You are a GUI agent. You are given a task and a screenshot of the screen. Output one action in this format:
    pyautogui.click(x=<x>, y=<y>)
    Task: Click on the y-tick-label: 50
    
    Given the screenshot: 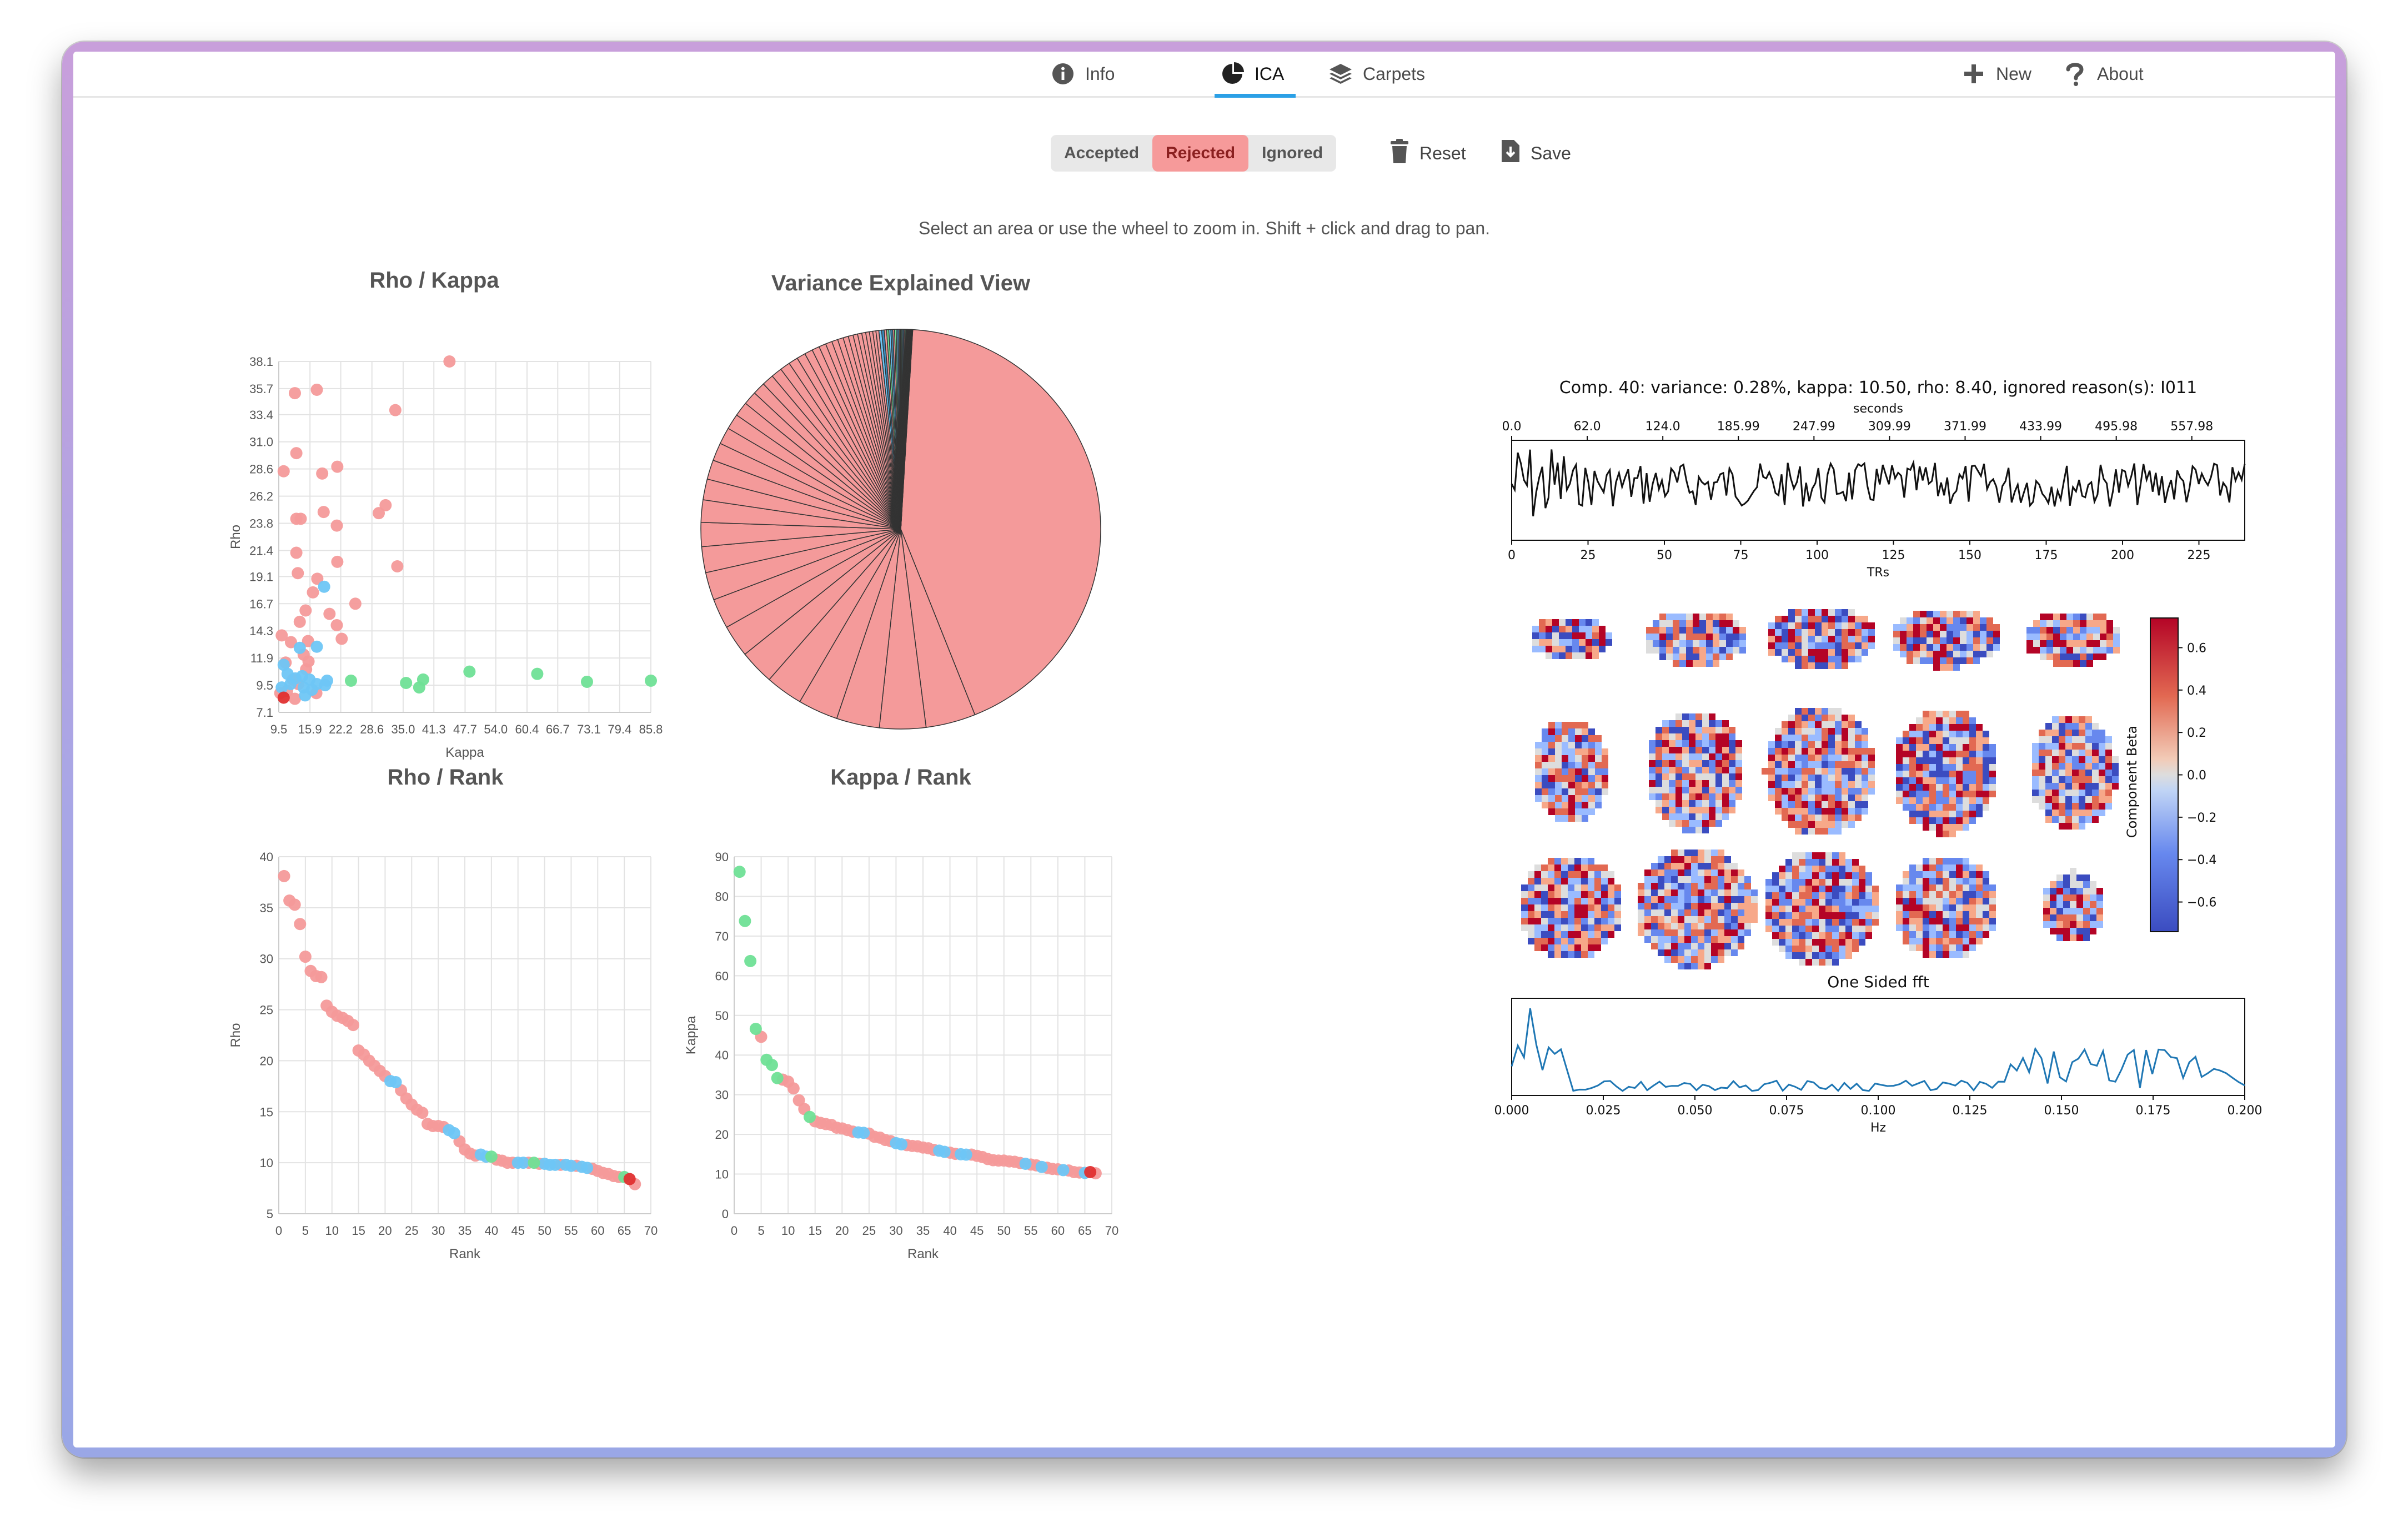 What is the action you would take?
    pyautogui.click(x=722, y=1016)
    